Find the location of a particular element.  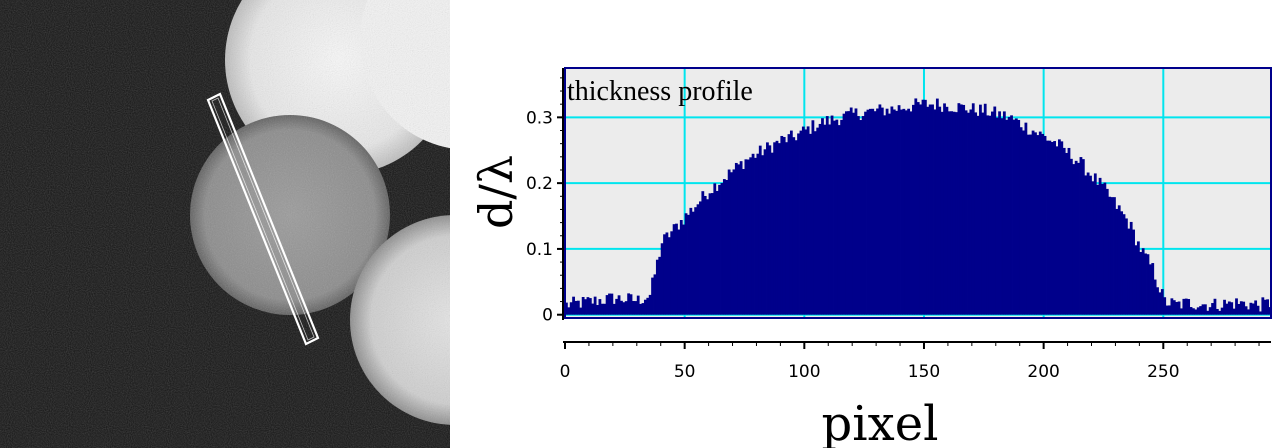

x-tick-label: 50 is located at coordinates (685, 372).